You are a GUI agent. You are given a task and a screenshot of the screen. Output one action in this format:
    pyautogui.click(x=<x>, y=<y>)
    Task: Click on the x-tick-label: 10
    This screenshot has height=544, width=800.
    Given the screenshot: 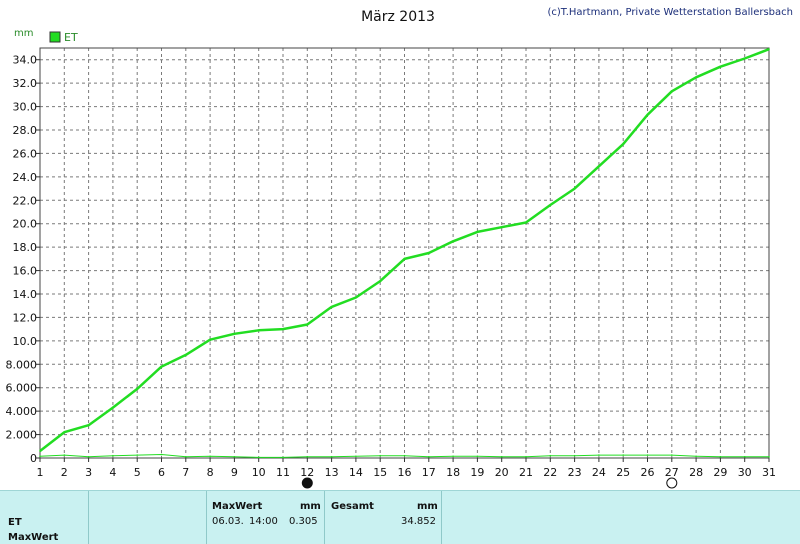 What is the action you would take?
    pyautogui.click(x=259, y=472)
    